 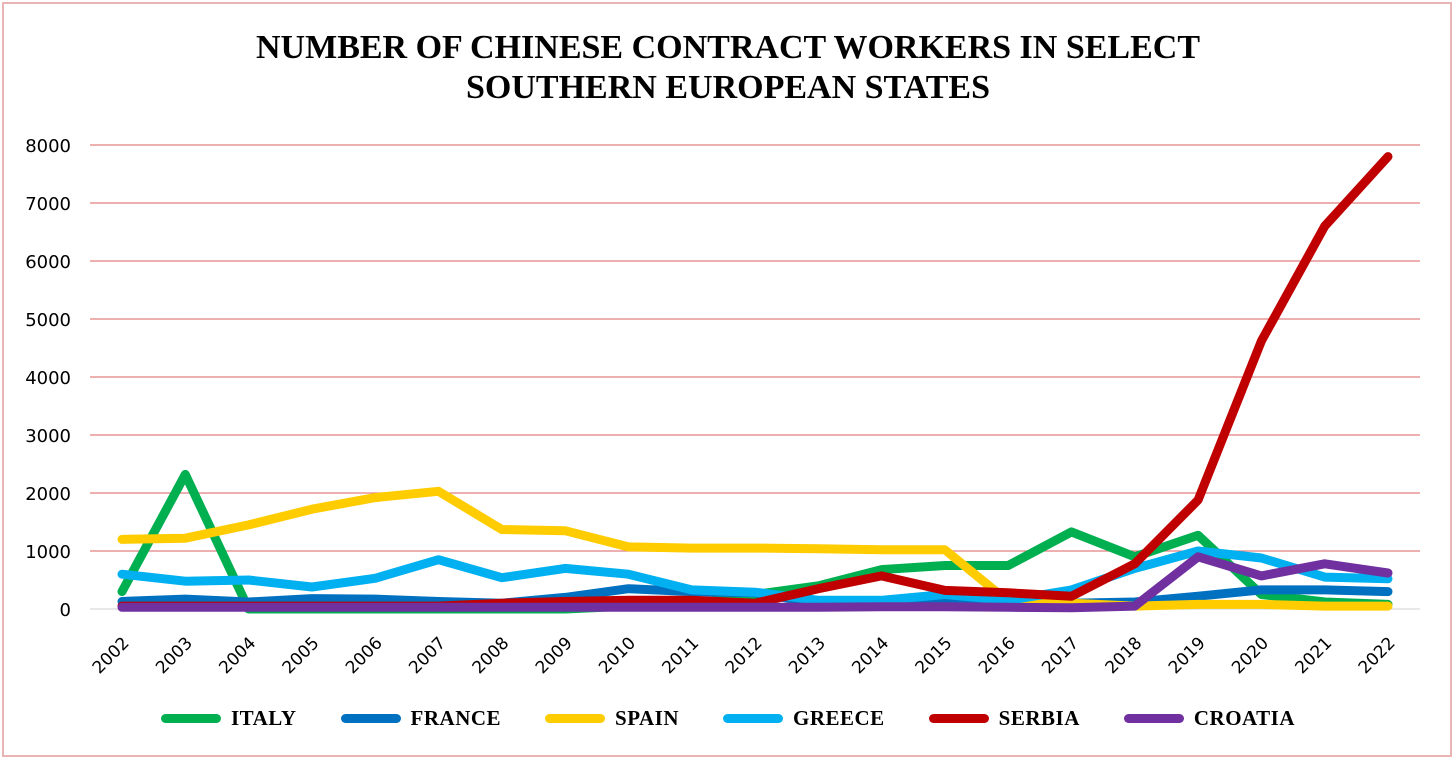 I want to click on y-tick-label: 4000, so click(x=48, y=378).